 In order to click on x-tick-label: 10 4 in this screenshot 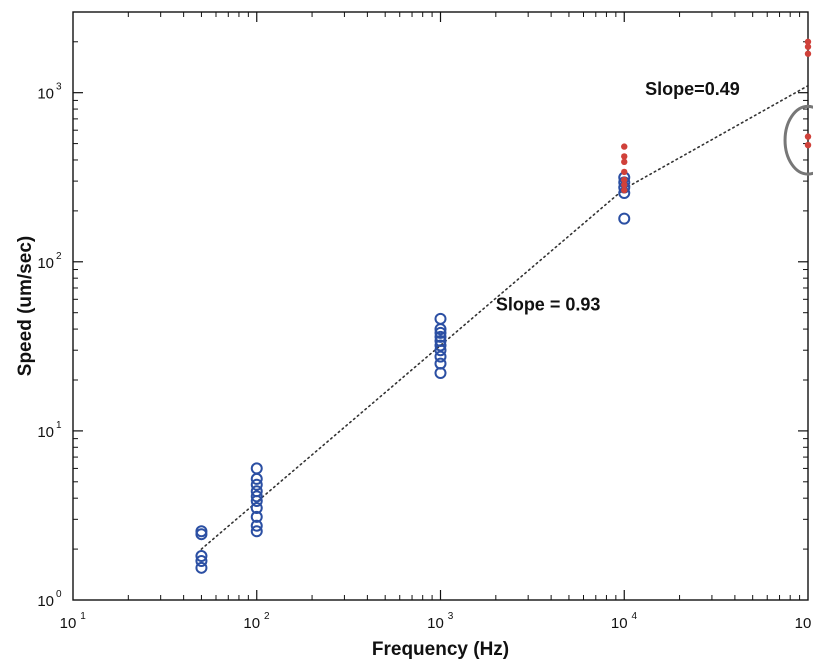, I will do `click(624, 621)`.